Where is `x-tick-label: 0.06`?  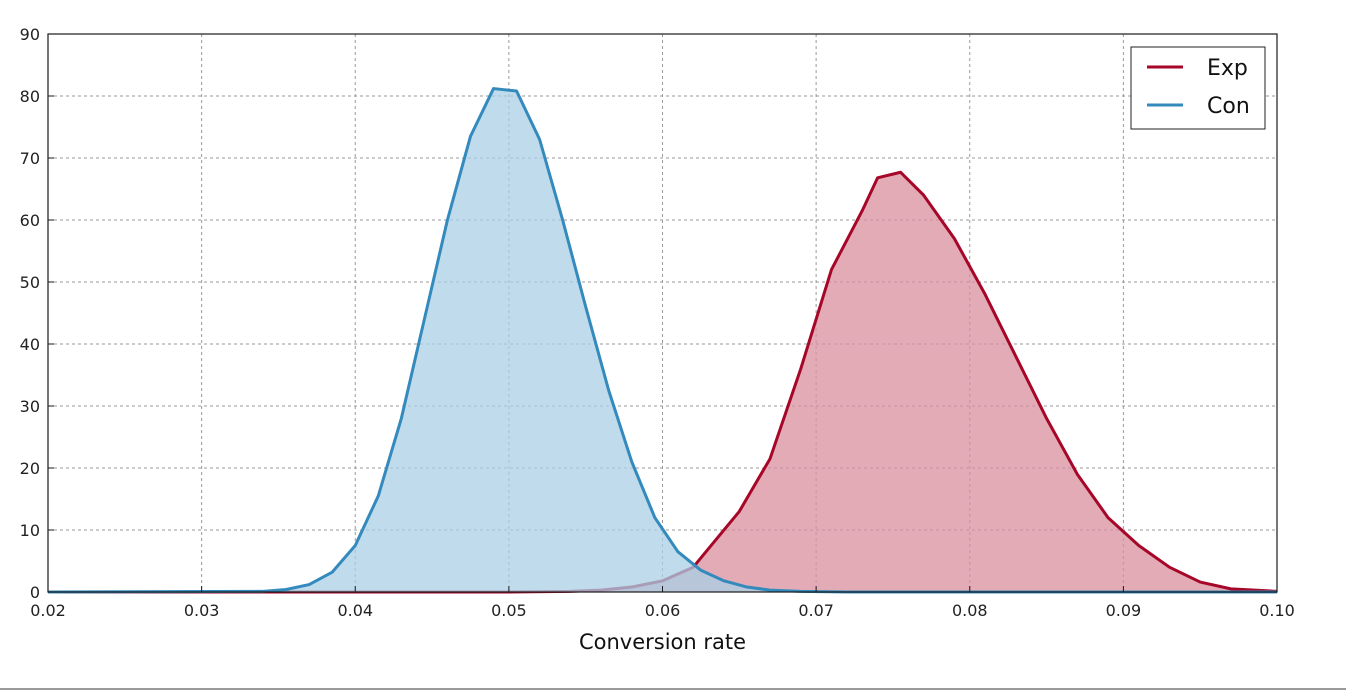
x-tick-label: 0.06 is located at coordinates (663, 610).